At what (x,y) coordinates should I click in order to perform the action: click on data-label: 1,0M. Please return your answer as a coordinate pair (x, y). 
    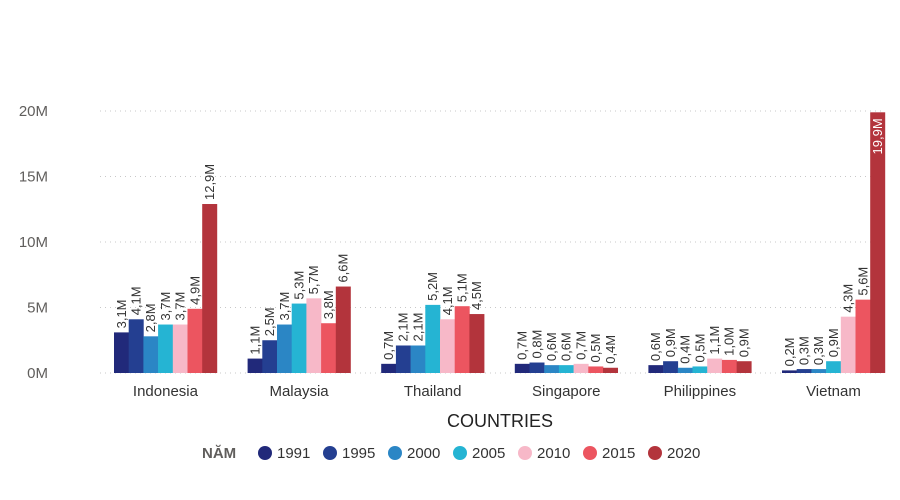
    Looking at the image, I should click on (729, 341).